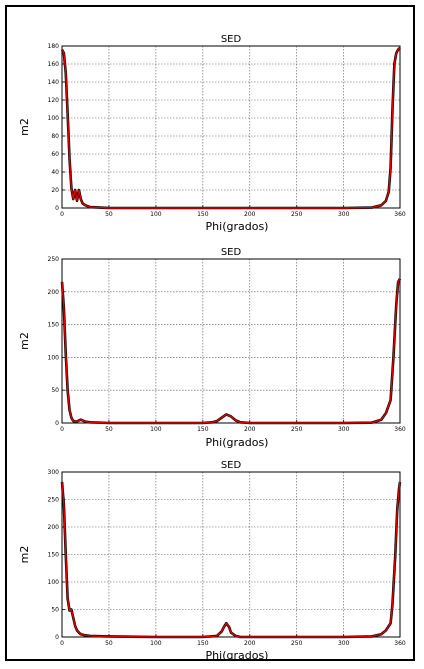 The image size is (424, 669). Describe the element at coordinates (54, 64) in the screenshot. I see `y-tick-label: 160` at that location.